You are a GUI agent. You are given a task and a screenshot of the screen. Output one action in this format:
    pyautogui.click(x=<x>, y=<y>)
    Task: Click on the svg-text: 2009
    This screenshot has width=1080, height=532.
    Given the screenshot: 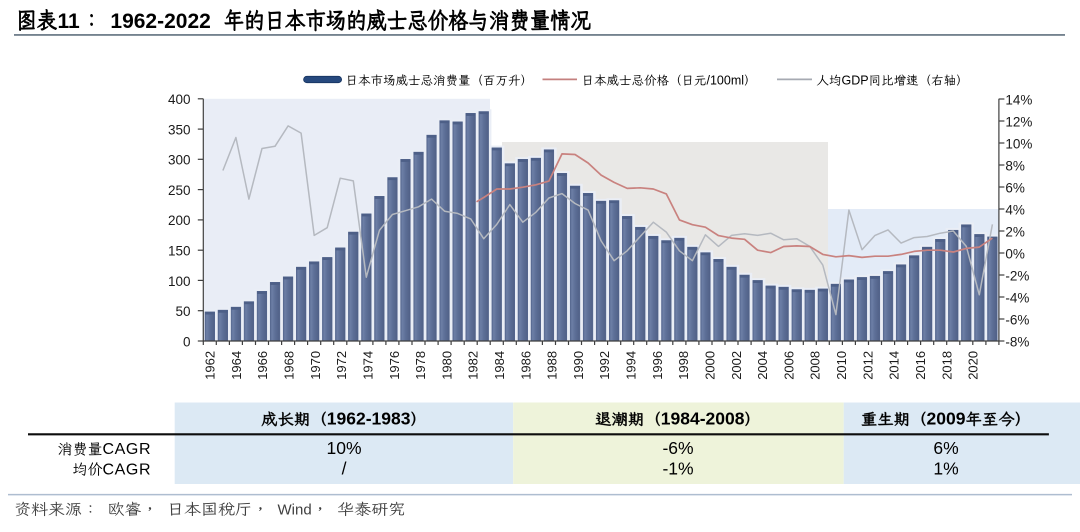 What is the action you would take?
    pyautogui.click(x=946, y=419)
    